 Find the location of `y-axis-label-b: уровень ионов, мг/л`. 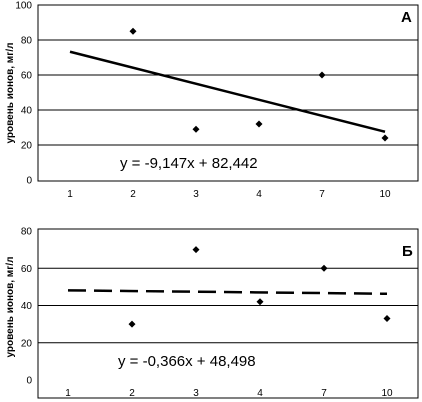

y-axis-label-b: уровень ионов, мг/л is located at coordinates (10, 307).